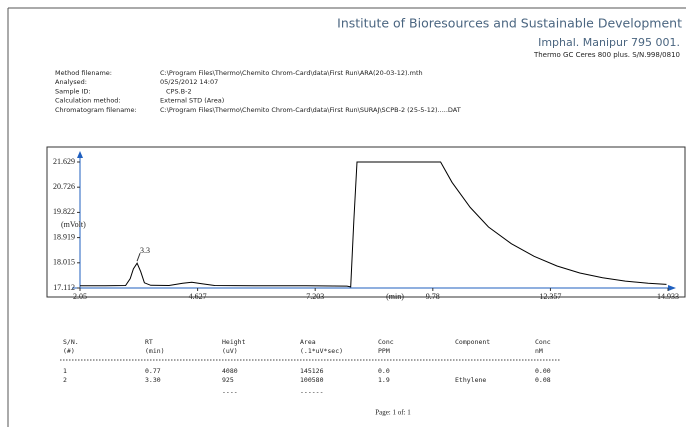 Image resolution: width=686 pixels, height=427 pixels. What do you see at coordinates (69, 351) in the screenshot?
I see `column-header: (#)` at bounding box center [69, 351].